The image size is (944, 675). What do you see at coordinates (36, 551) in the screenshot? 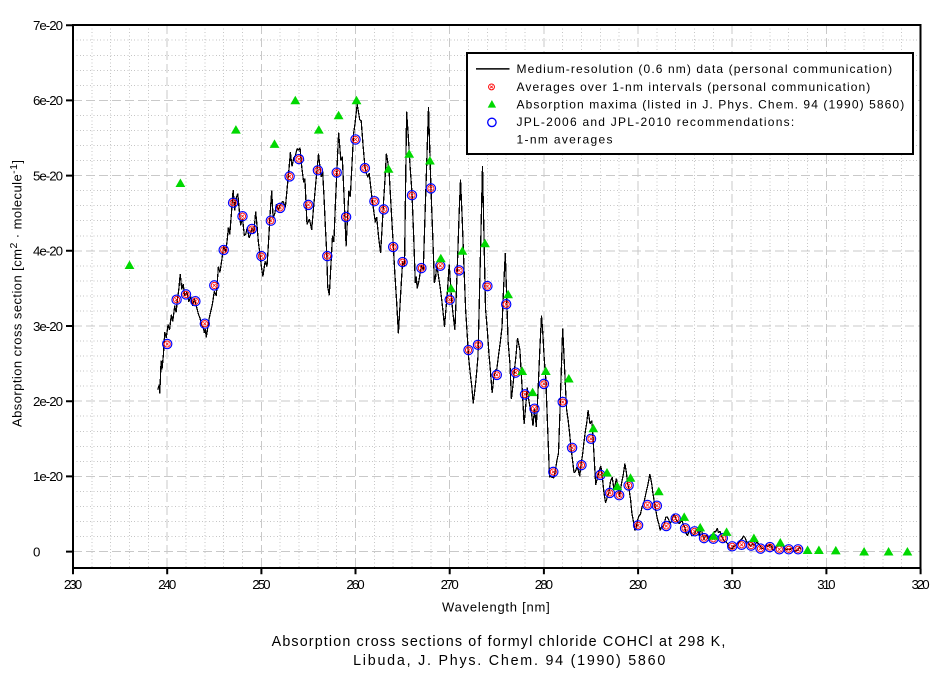
I see `svg-text: 0` at bounding box center [36, 551].